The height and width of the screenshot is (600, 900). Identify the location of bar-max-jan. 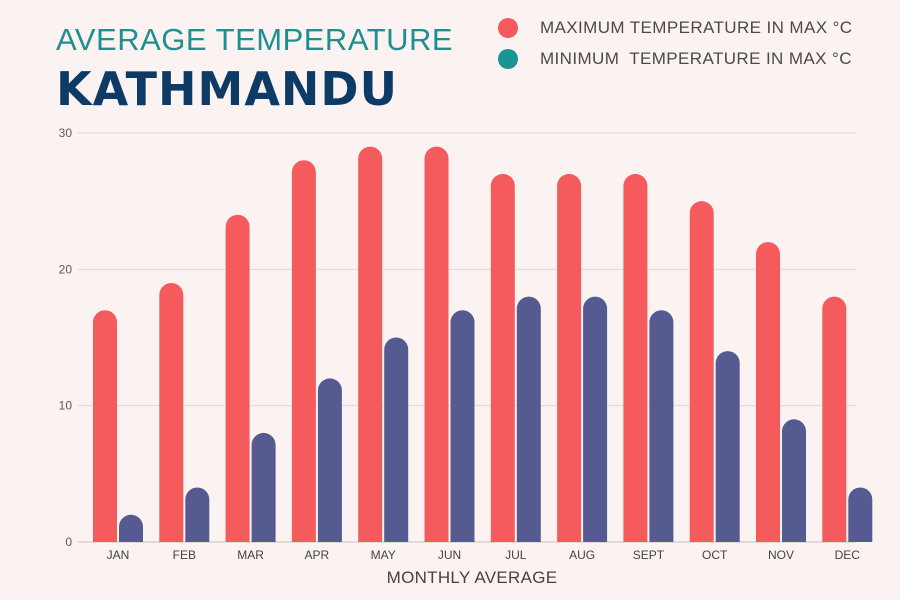
(105, 426).